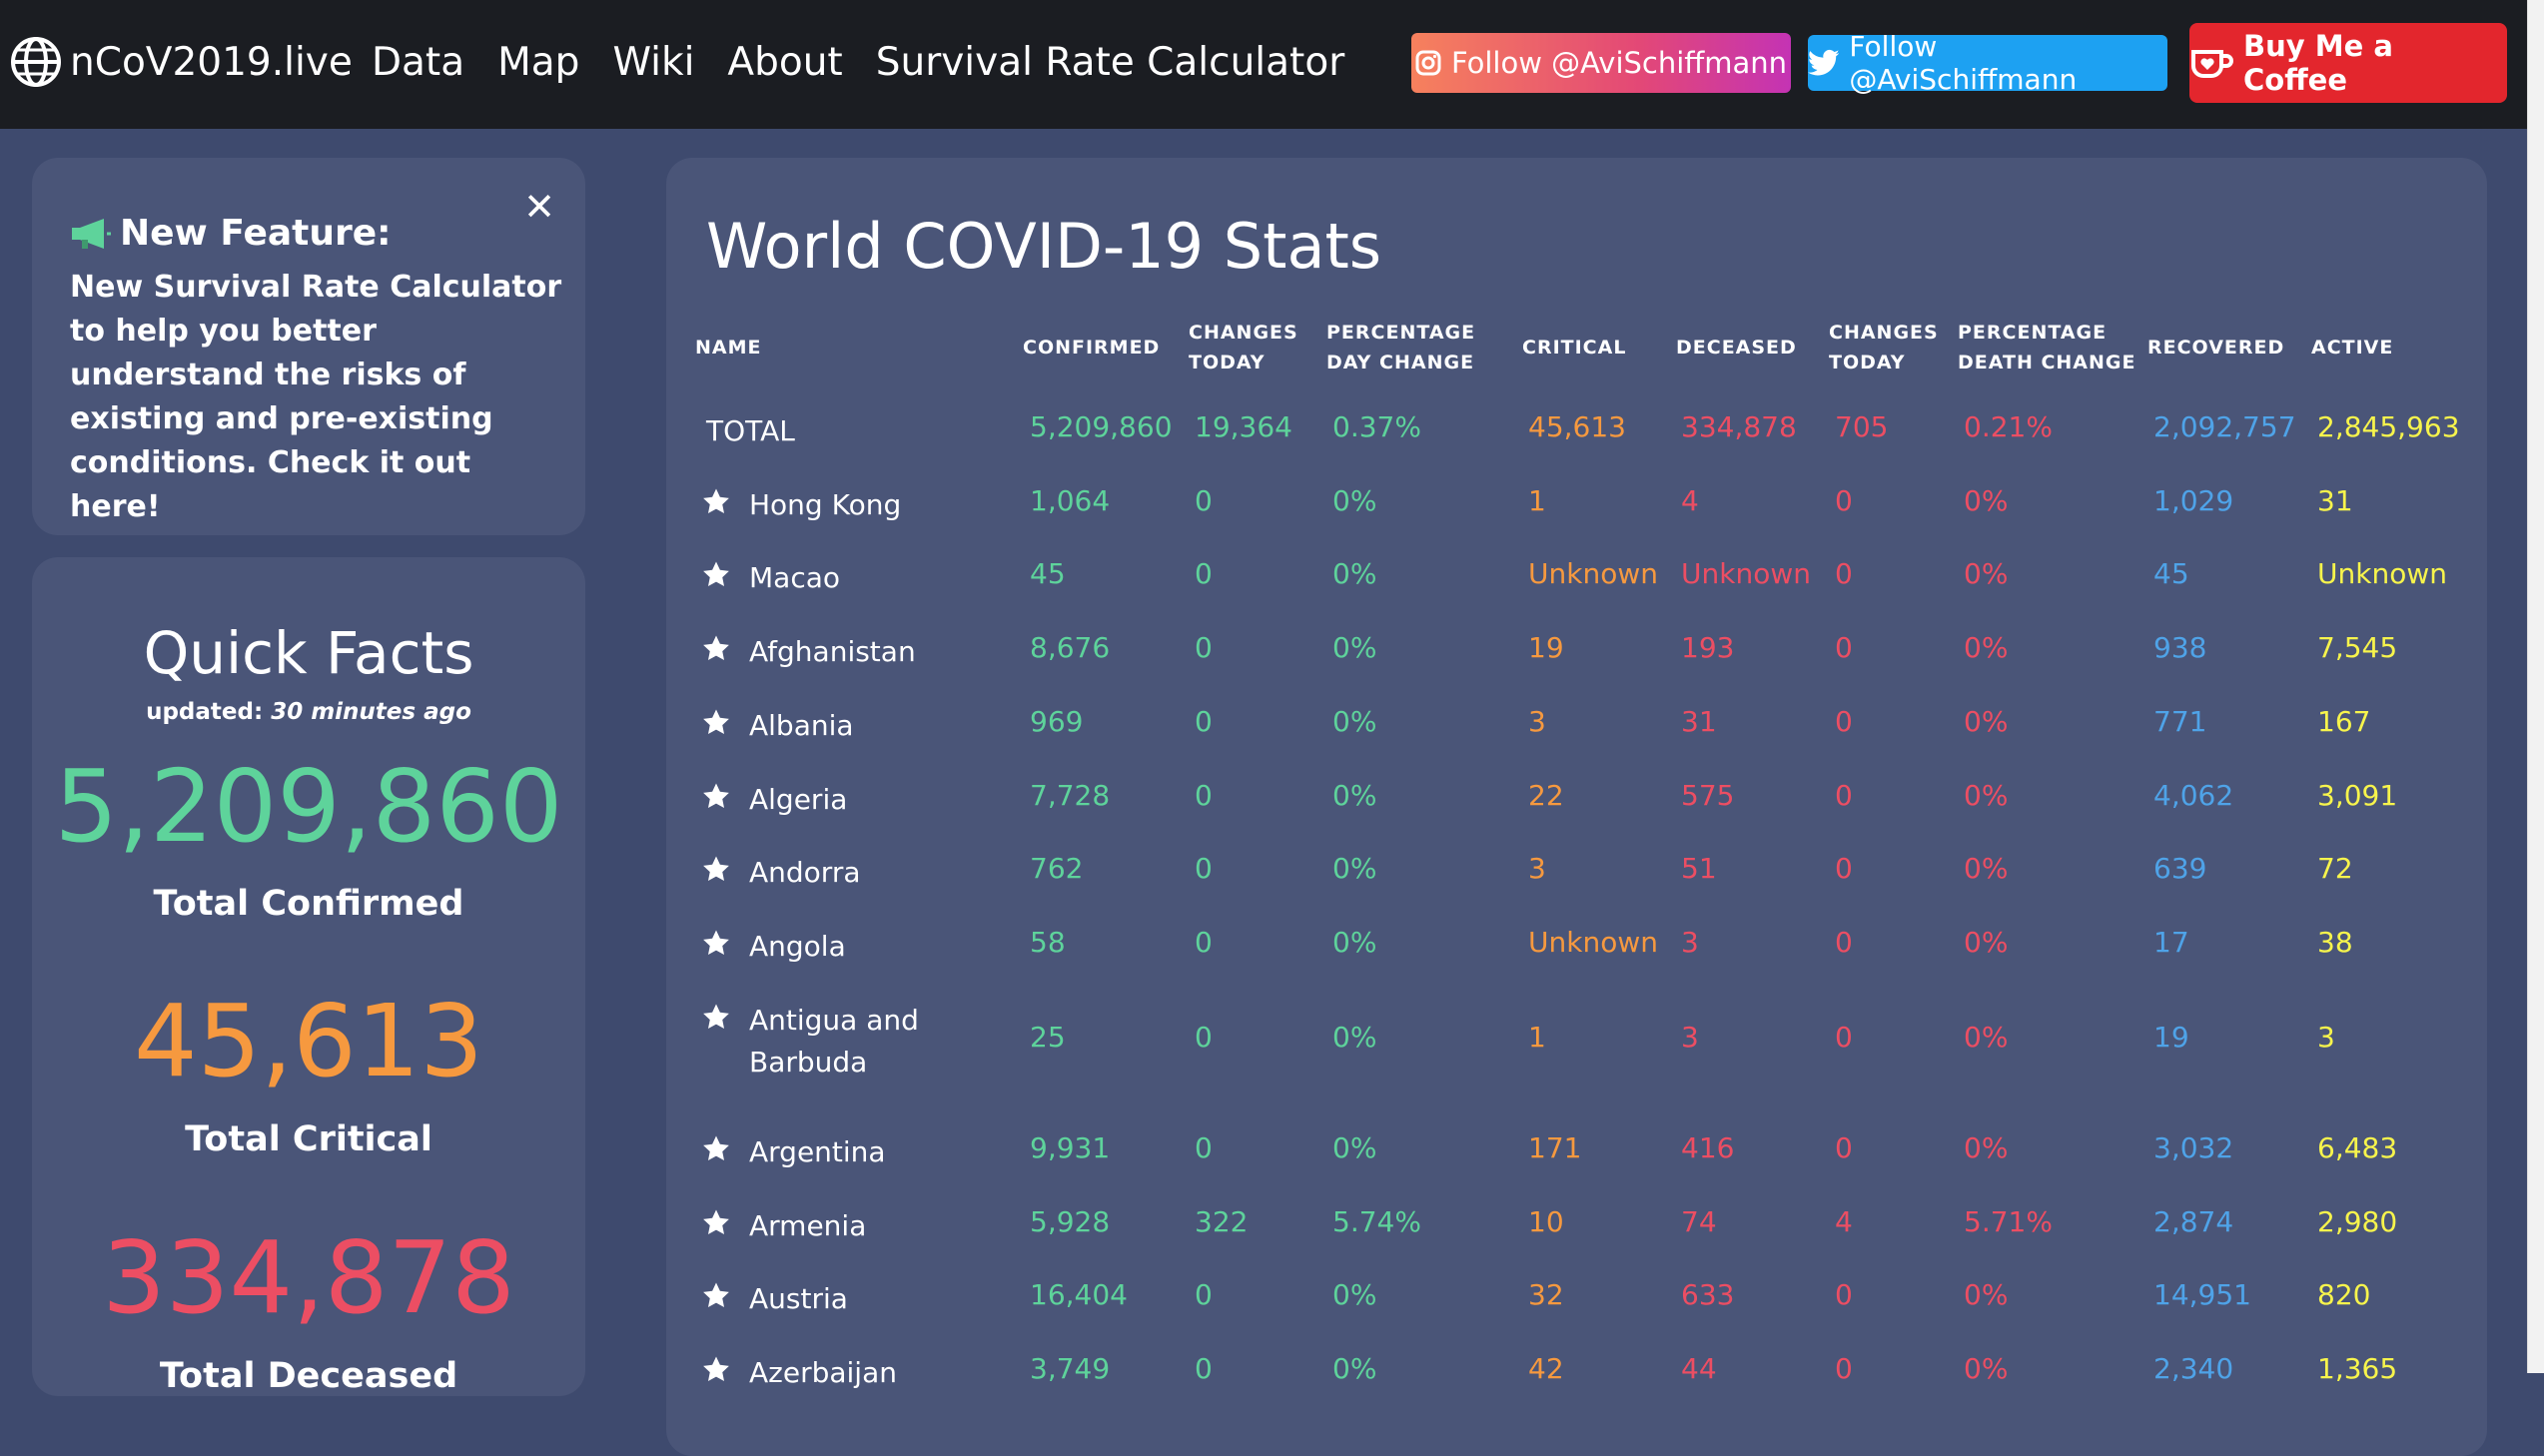 The width and height of the screenshot is (2544, 1456). What do you see at coordinates (2357, 1221) in the screenshot?
I see `active-cell: 2,980` at bounding box center [2357, 1221].